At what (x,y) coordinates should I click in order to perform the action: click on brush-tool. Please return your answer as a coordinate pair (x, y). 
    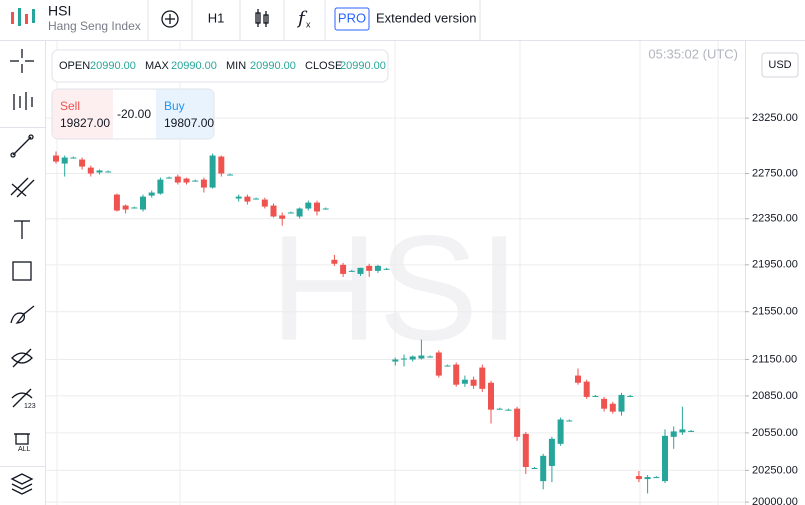
    Looking at the image, I should click on (22, 314).